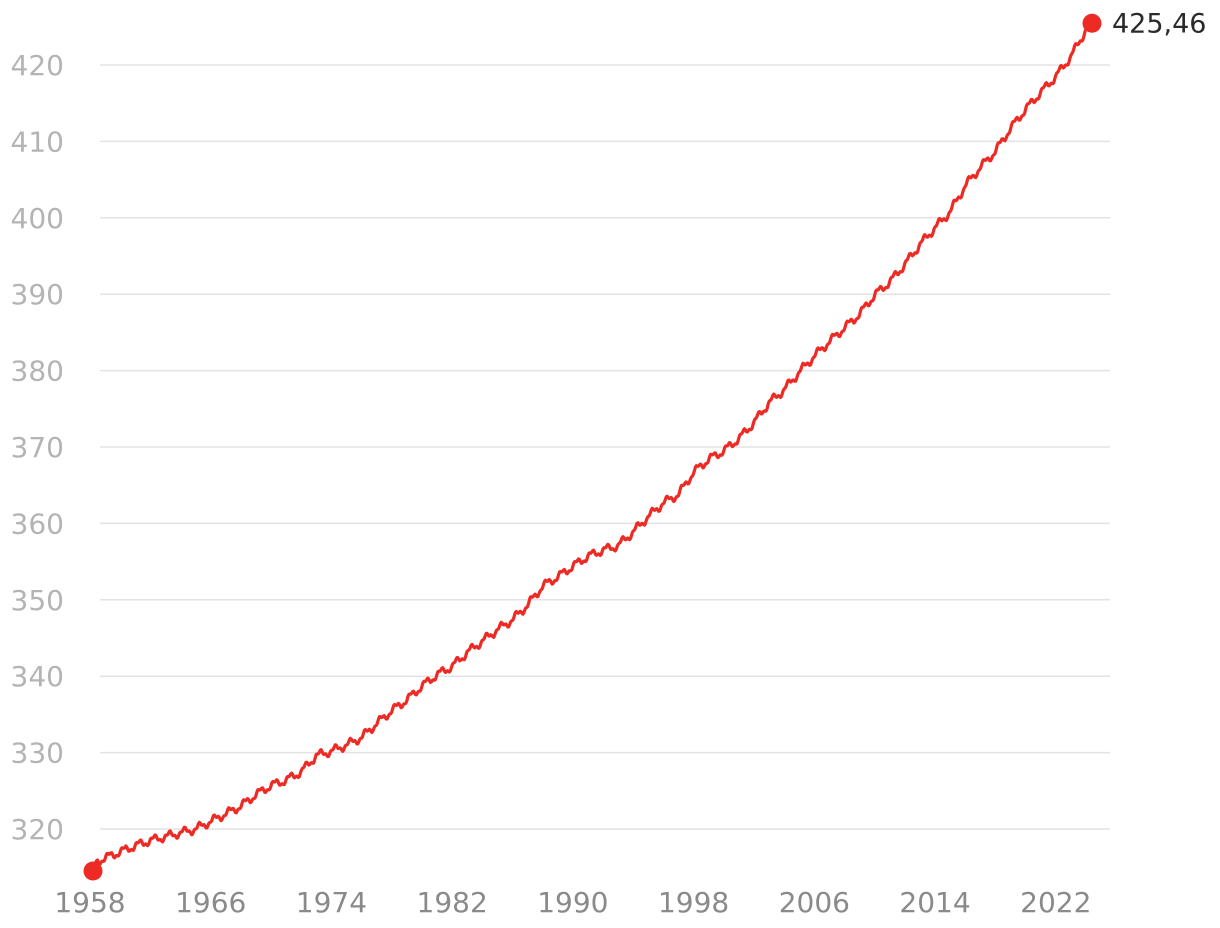 This screenshot has width=1220, height=928. I want to click on y-tick-label: 360, so click(37, 523).